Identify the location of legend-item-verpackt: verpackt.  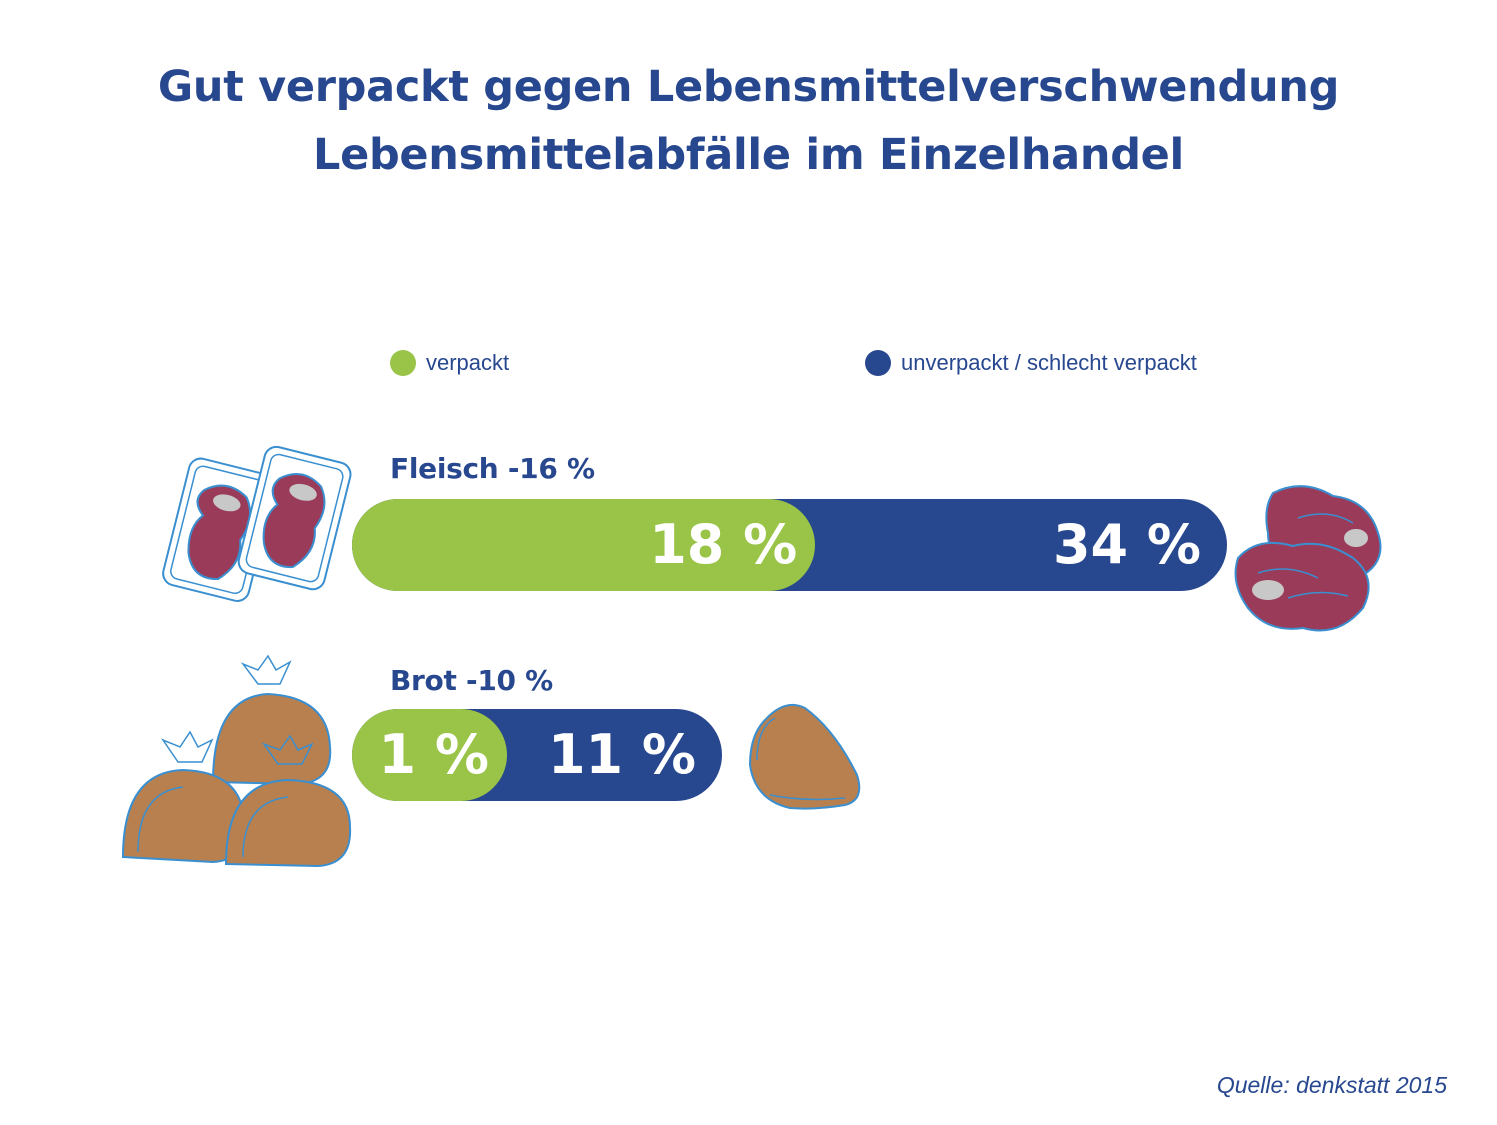
(449, 363).